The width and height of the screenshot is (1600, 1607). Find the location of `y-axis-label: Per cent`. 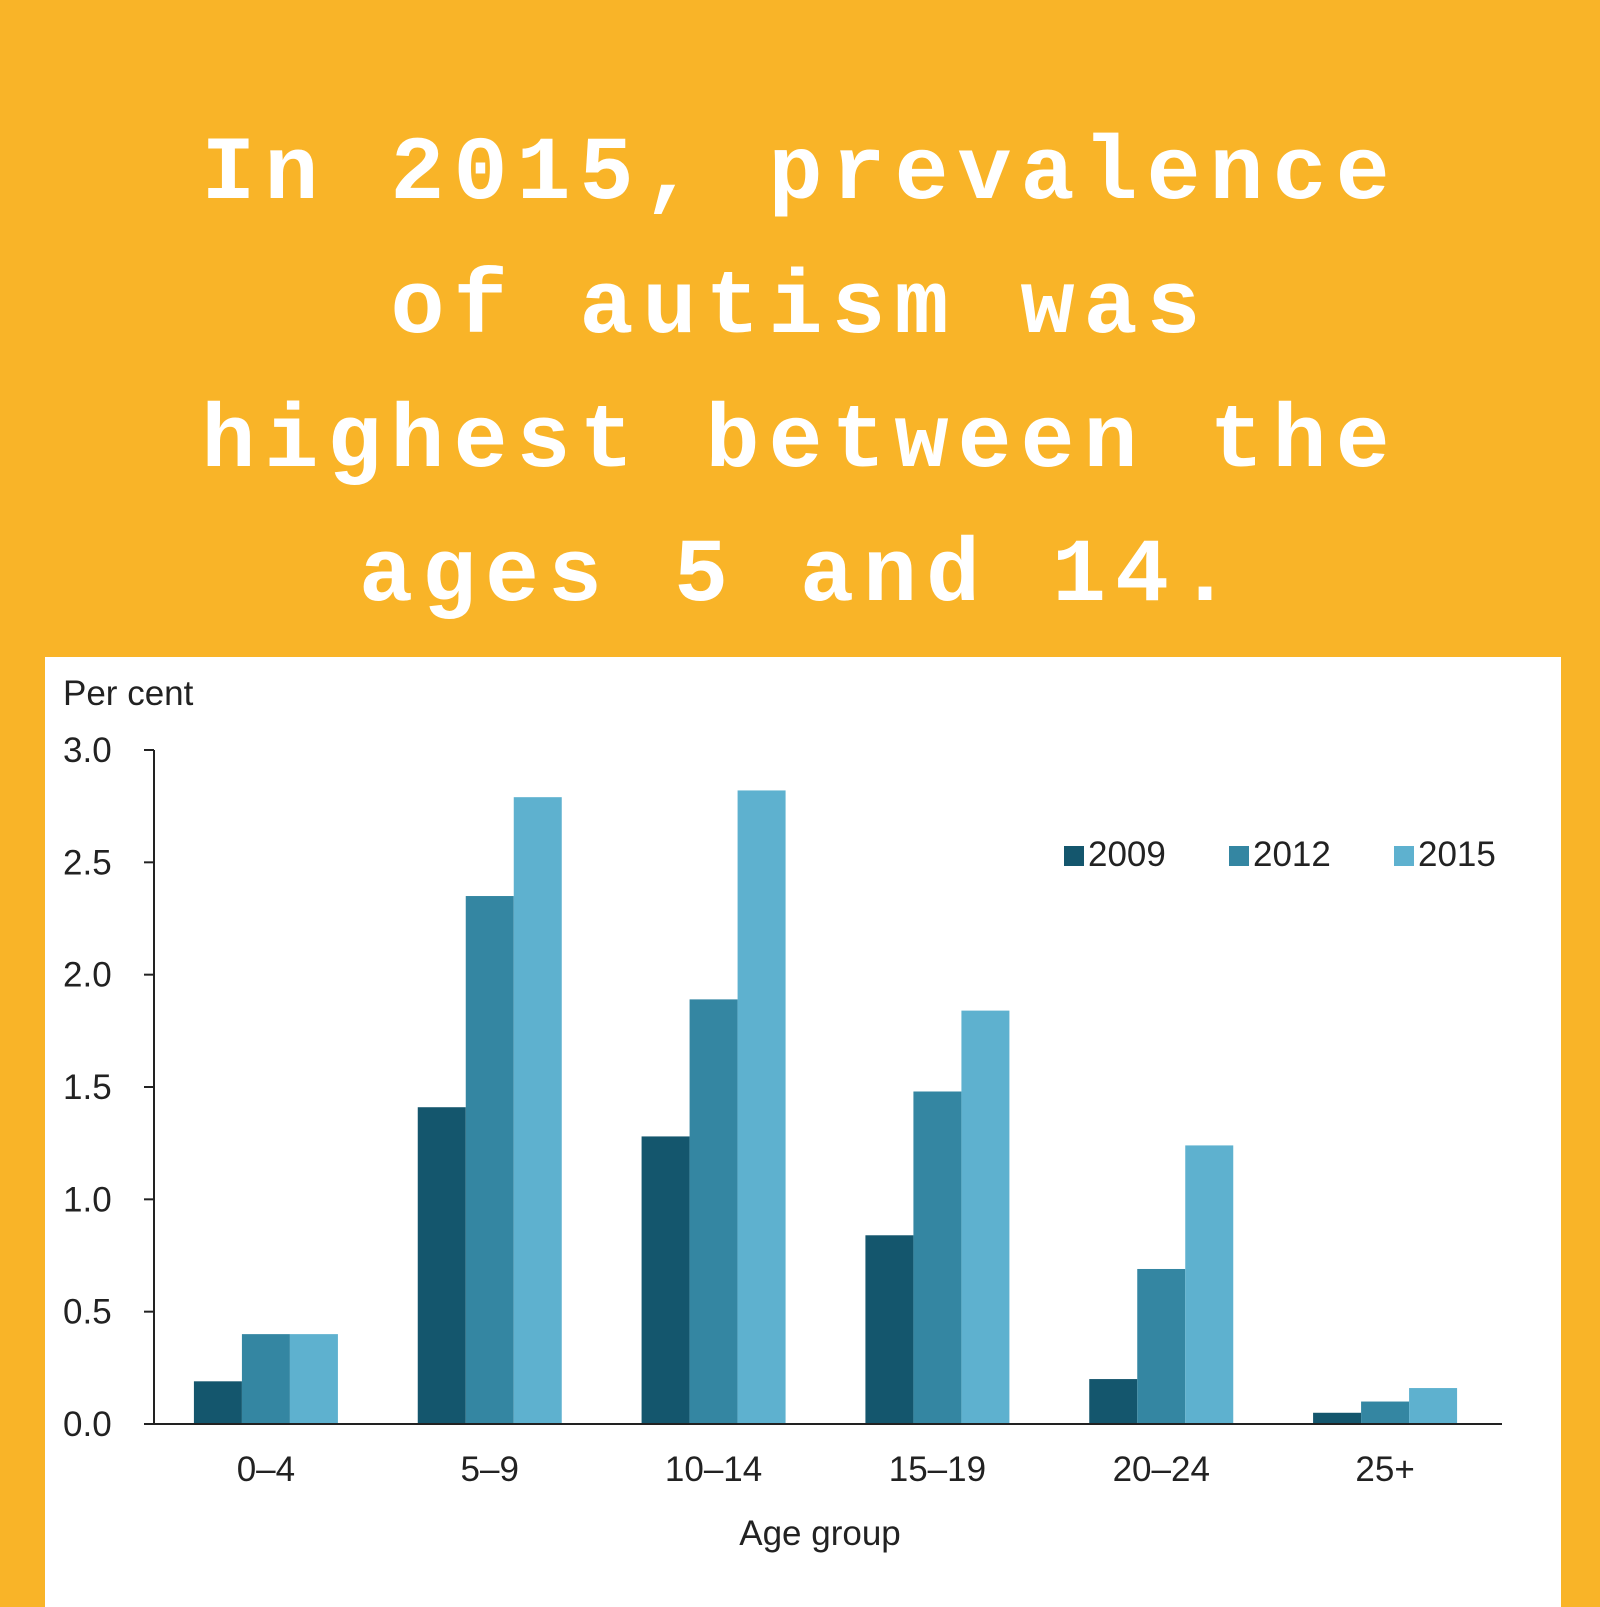

y-axis-label: Per cent is located at coordinates (128, 693).